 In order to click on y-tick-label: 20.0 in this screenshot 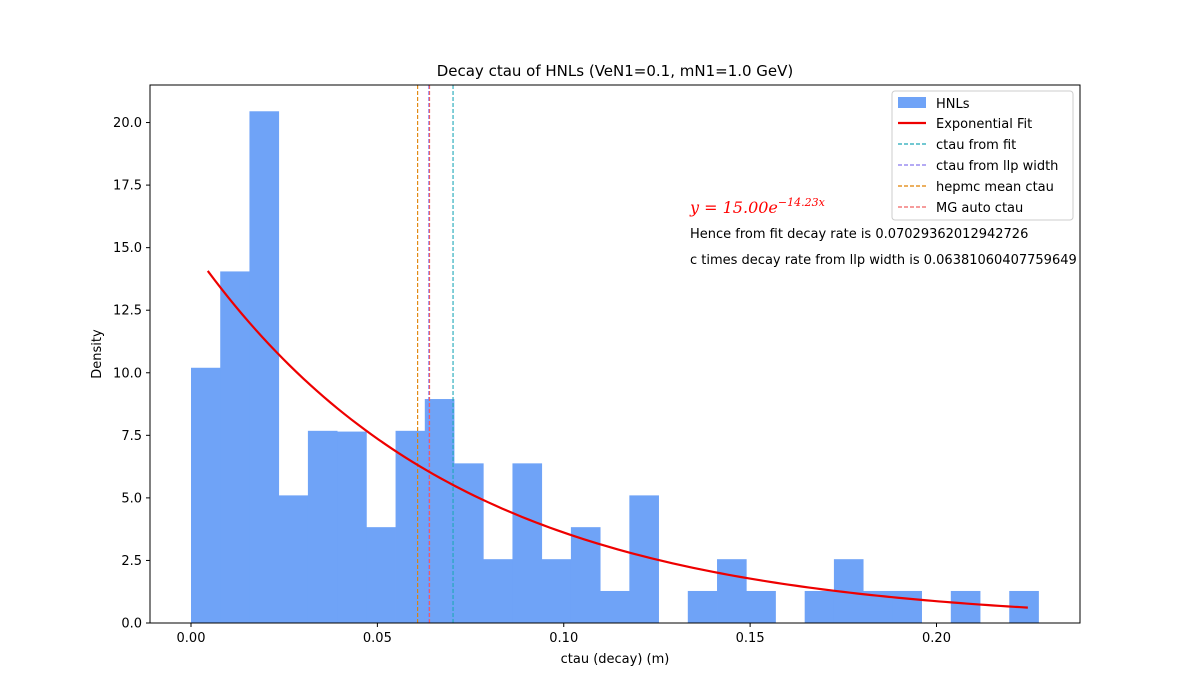, I will do `click(127, 123)`.